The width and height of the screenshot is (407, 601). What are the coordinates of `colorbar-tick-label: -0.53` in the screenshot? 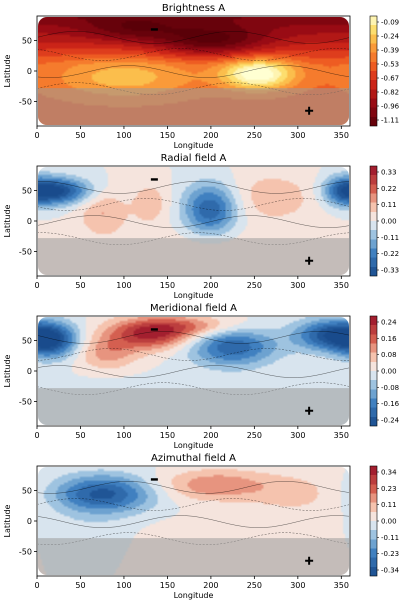 It's located at (390, 65).